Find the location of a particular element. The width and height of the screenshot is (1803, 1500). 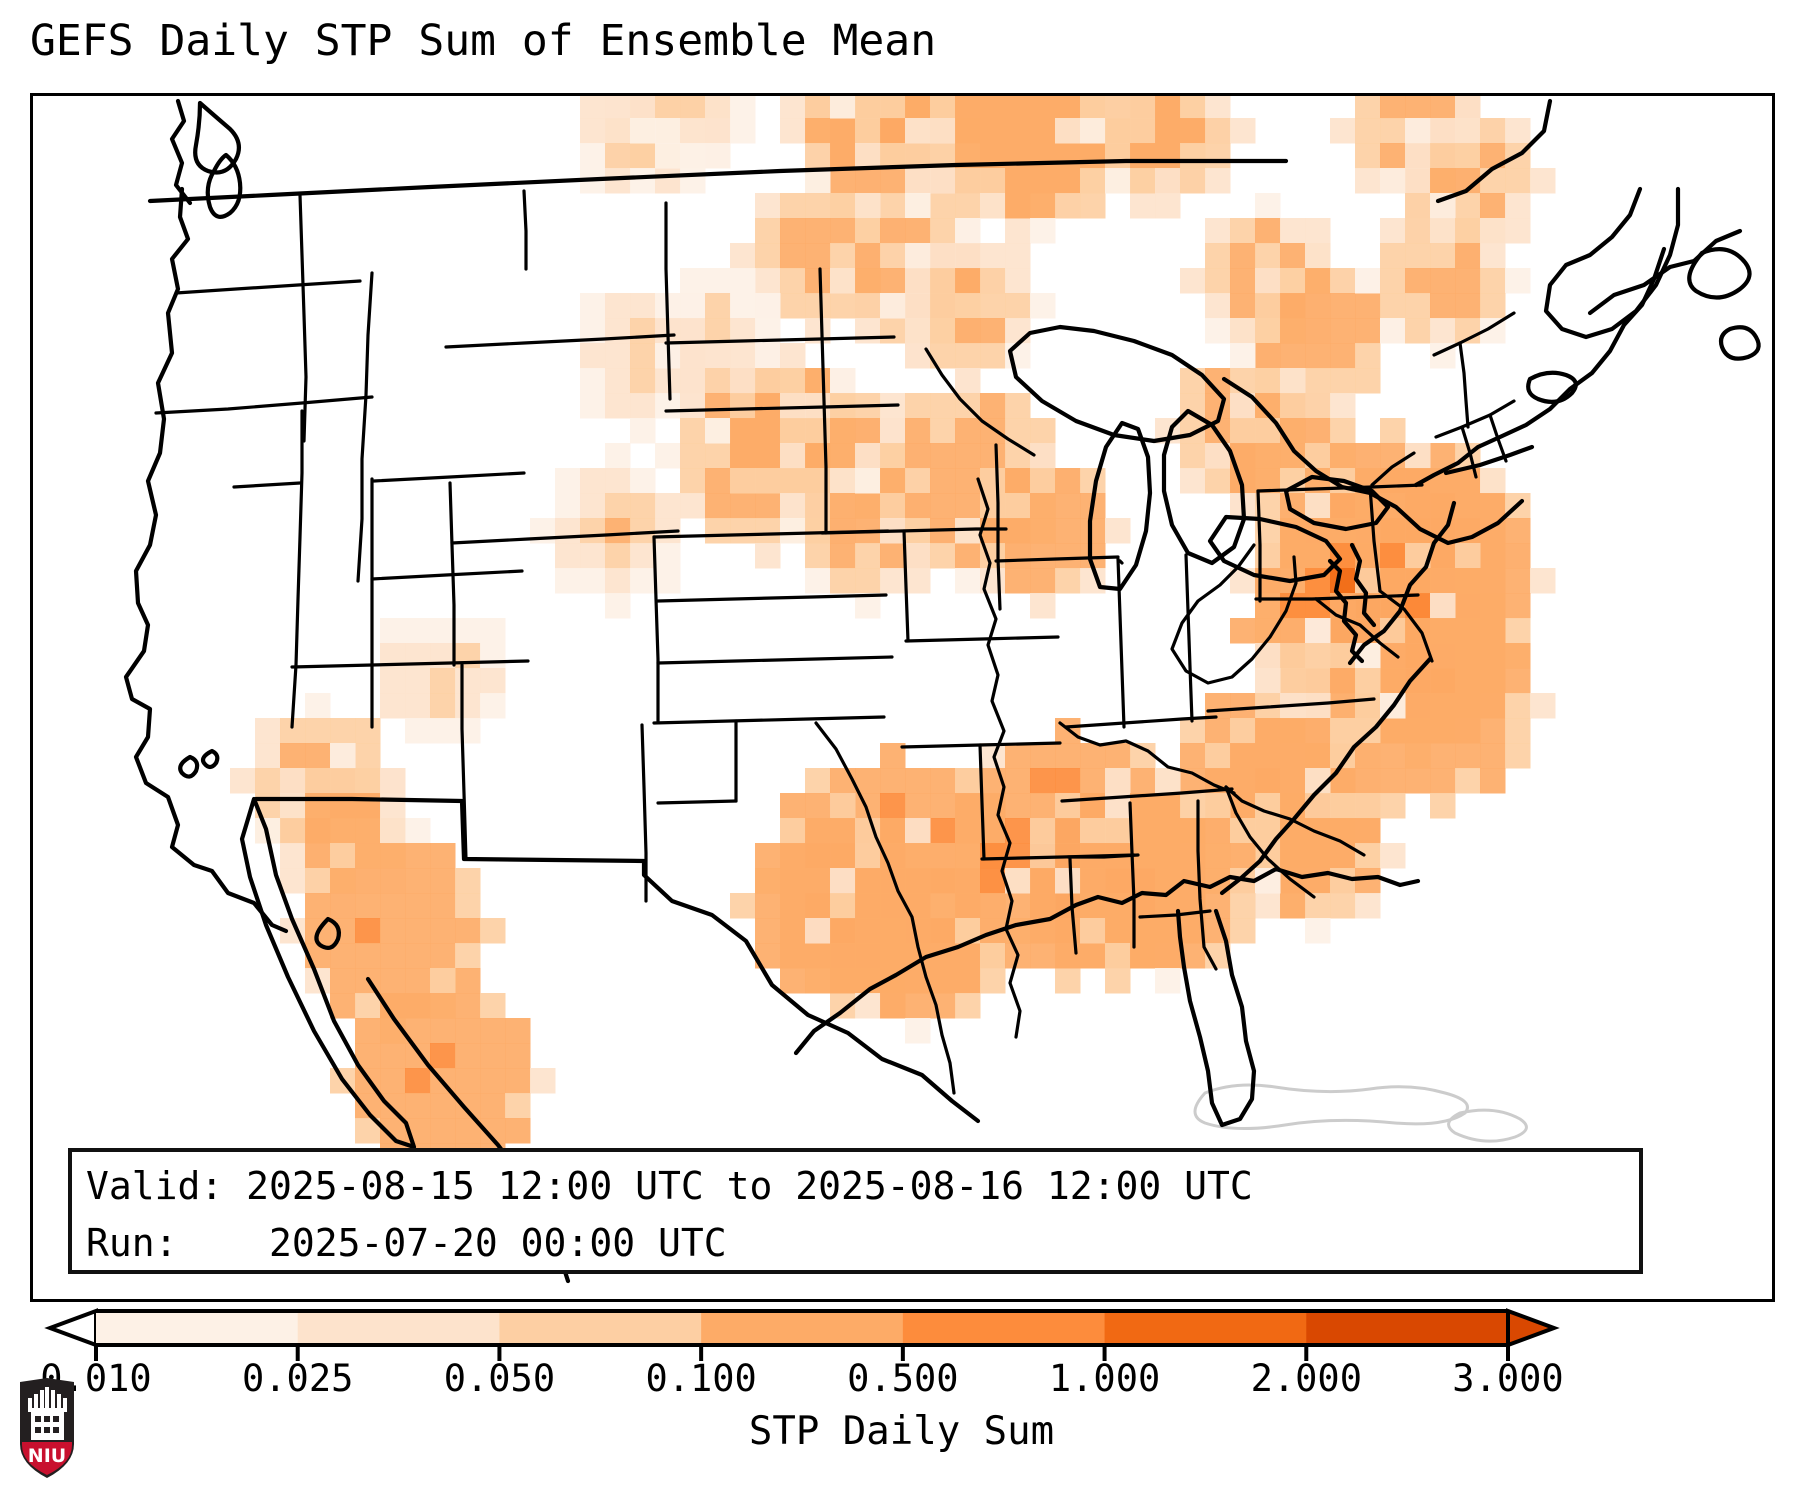

niu-logo: NIU is located at coordinates (47, 1428).